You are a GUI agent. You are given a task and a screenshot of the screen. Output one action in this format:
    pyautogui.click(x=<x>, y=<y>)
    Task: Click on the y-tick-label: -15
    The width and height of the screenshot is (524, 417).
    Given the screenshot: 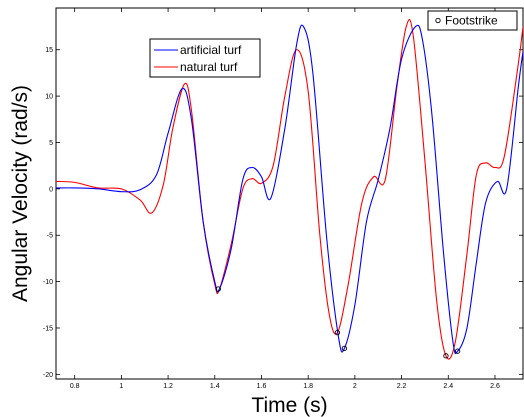 What is the action you would take?
    pyautogui.click(x=48, y=328)
    